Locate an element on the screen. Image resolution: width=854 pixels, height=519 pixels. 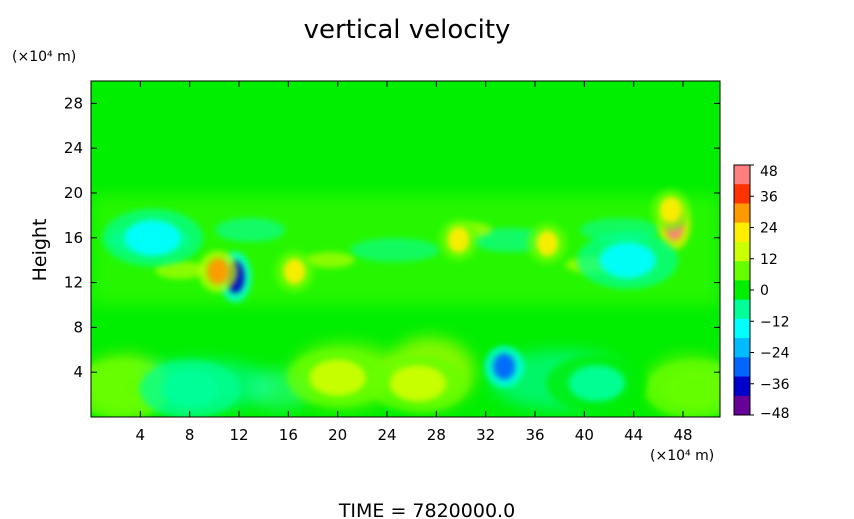
x-tick-label: 32 is located at coordinates (485, 435).